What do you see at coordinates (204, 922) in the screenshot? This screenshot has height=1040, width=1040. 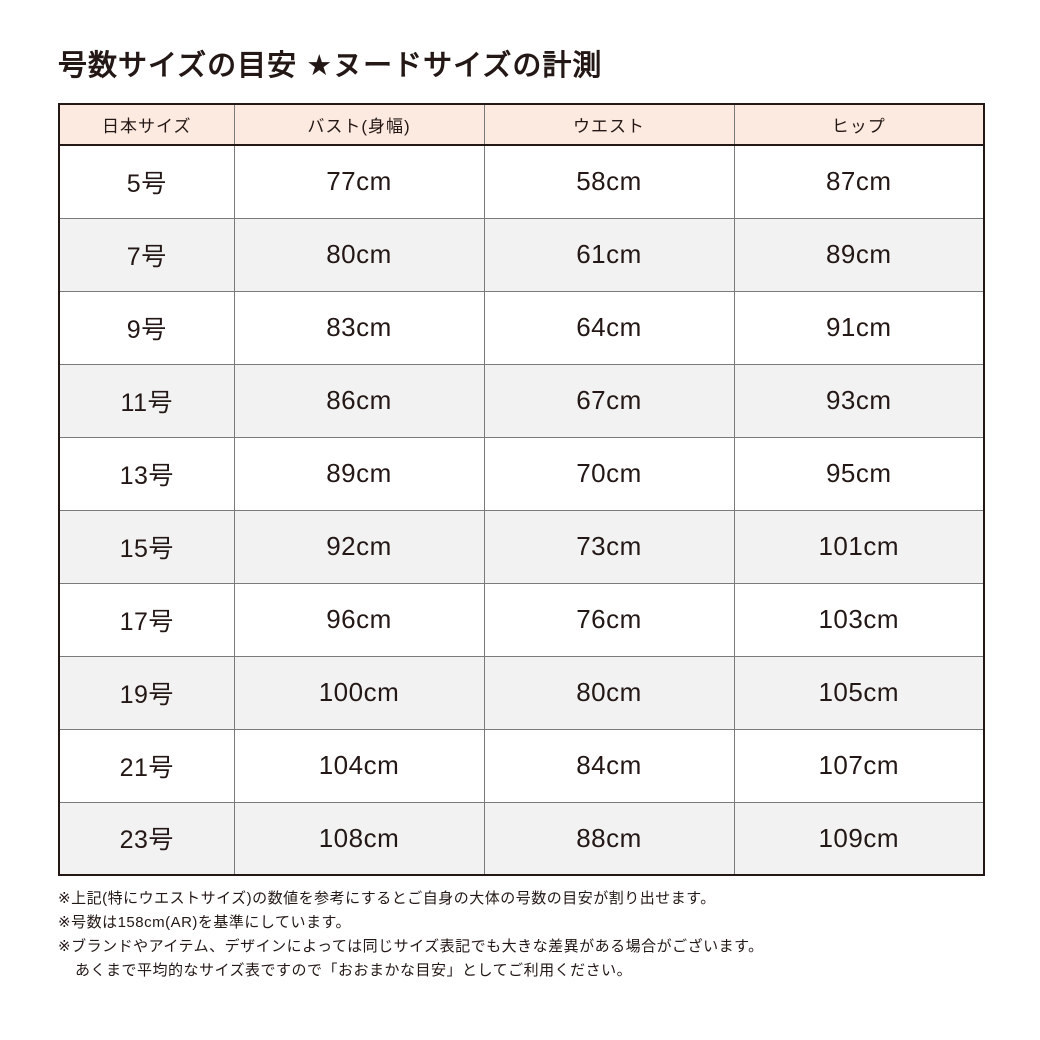 I see `footnote-line: ※号数は158cm(AR)を基準にしています。` at bounding box center [204, 922].